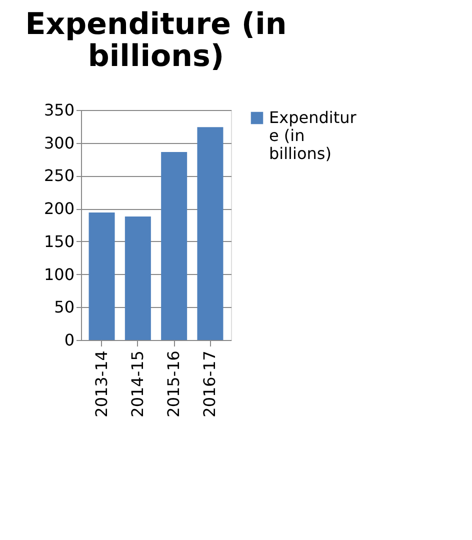 The image size is (472, 540). I want to click on y-tick-label: 0, so click(69, 340).